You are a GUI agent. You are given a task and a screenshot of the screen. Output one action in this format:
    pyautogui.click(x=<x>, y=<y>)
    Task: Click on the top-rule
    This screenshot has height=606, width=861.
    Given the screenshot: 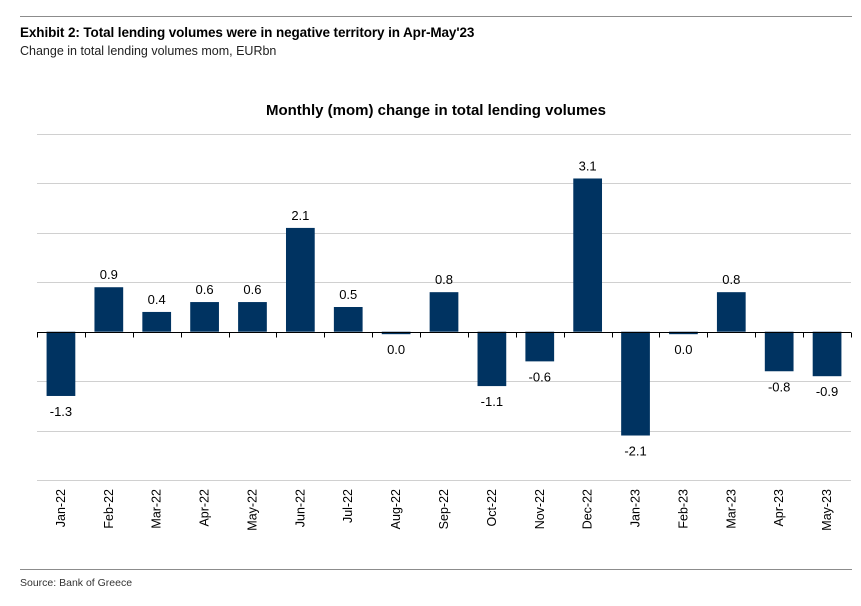 What is the action you would take?
    pyautogui.click(x=436, y=16)
    